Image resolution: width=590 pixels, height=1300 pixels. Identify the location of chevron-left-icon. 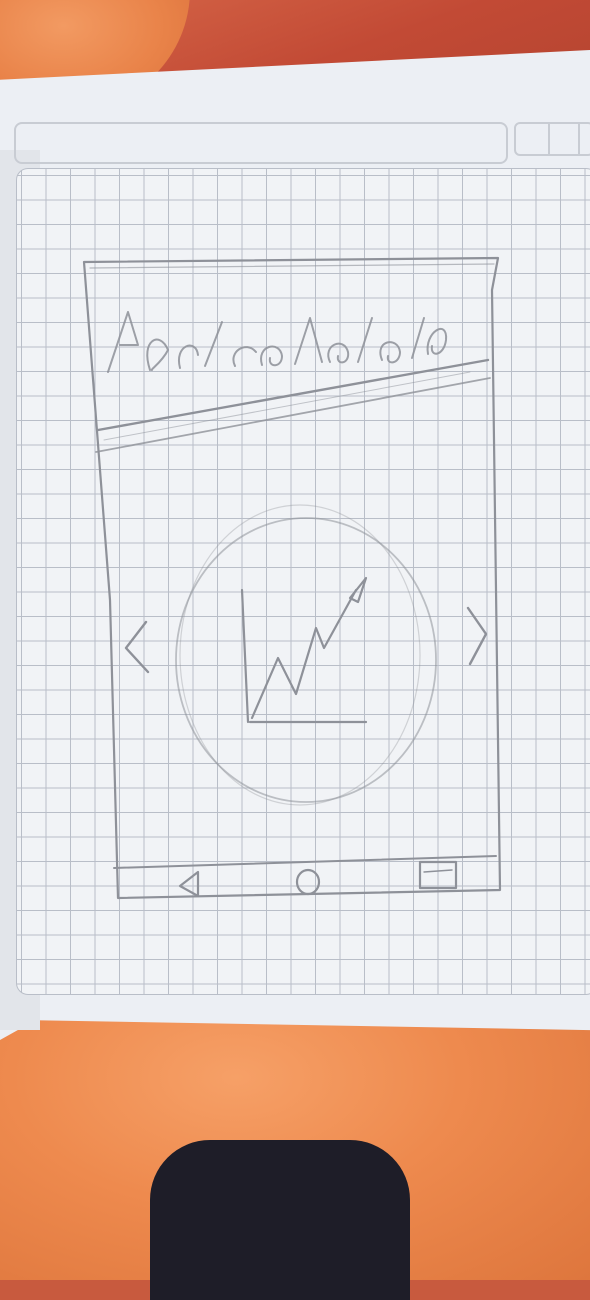
(137, 647).